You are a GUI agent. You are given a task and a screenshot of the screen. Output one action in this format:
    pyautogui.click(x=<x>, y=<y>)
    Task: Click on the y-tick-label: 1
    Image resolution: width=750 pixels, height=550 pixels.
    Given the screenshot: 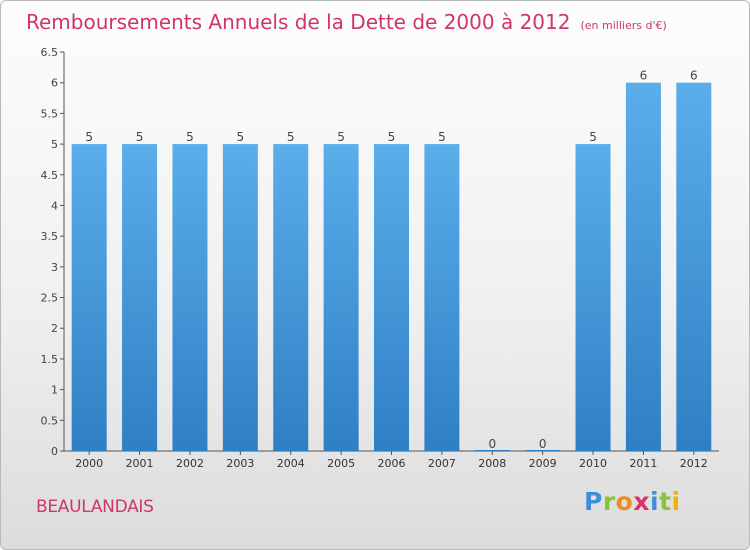 What is the action you would take?
    pyautogui.click(x=54, y=390)
    